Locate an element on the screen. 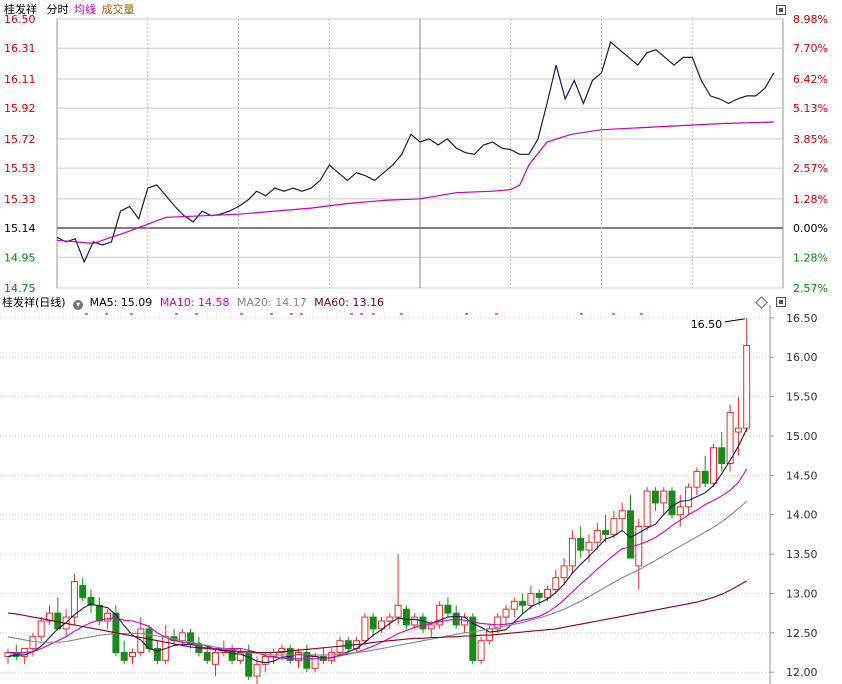 Image resolution: width=842 pixels, height=684 pixels. intraday-header: 桂发祥 分时 均线 成交量 is located at coordinates (69, 10).